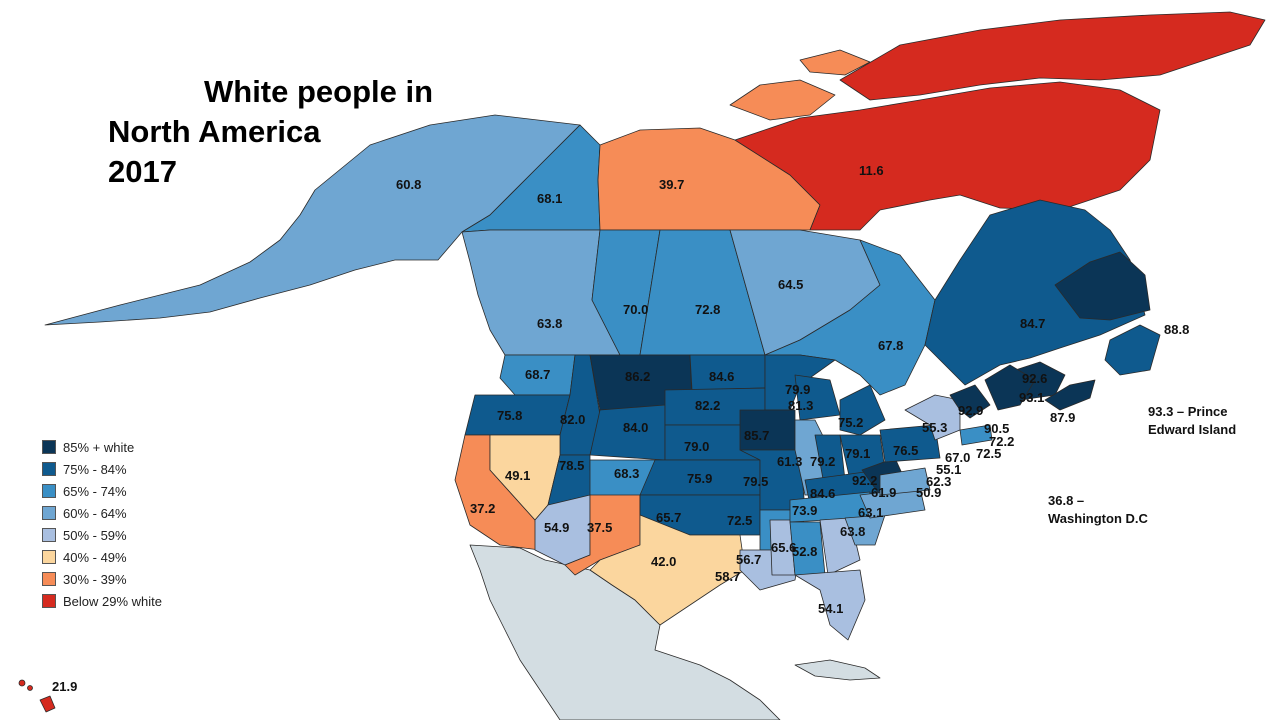  I want to click on value-label: 61.9, so click(883, 492).